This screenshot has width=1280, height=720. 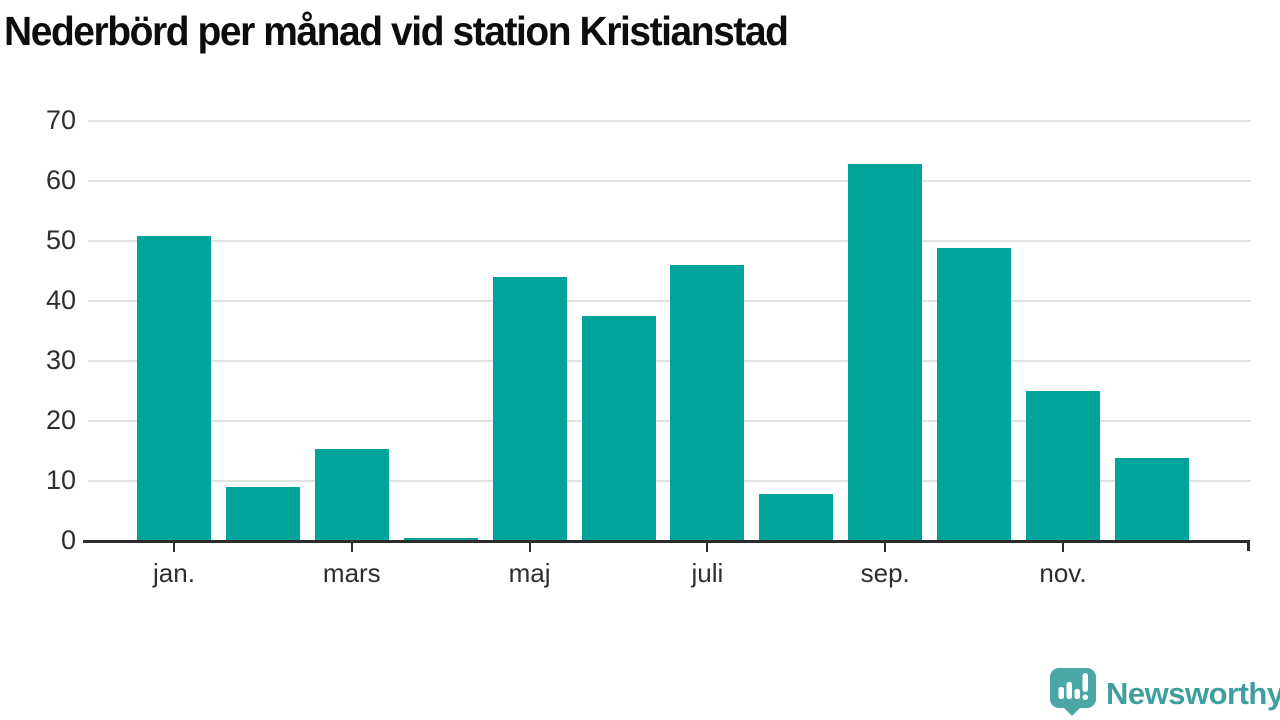 I want to click on x-axis-tick-label: nov., so click(x=1063, y=573).